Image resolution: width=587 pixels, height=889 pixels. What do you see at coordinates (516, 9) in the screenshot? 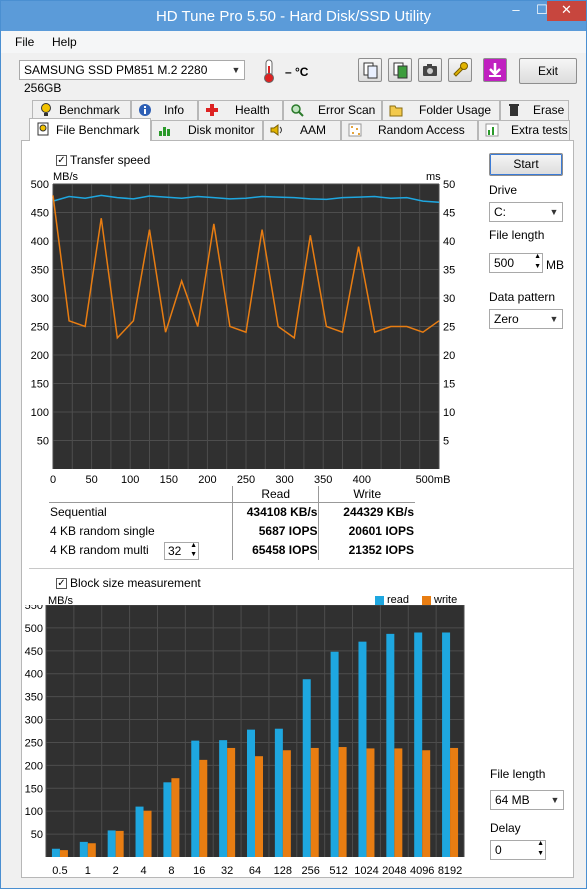
I see `minimize-button: –` at bounding box center [516, 9].